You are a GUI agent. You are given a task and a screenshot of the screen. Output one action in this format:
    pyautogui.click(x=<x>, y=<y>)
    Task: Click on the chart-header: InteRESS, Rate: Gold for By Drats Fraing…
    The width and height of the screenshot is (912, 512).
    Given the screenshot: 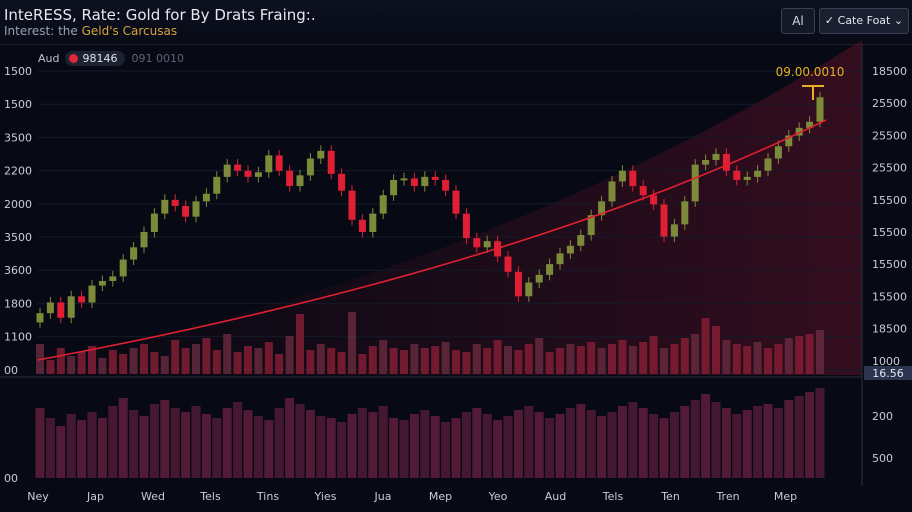 What is the action you would take?
    pyautogui.click(x=456, y=22)
    